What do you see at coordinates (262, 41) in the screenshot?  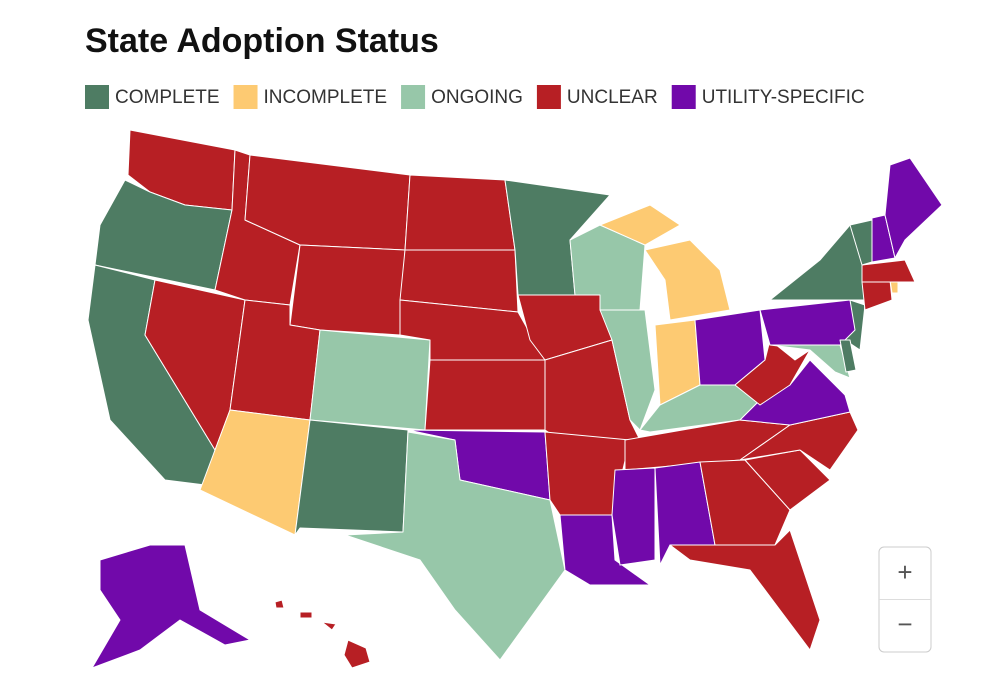 I see `map-title: State Adoption Status` at bounding box center [262, 41].